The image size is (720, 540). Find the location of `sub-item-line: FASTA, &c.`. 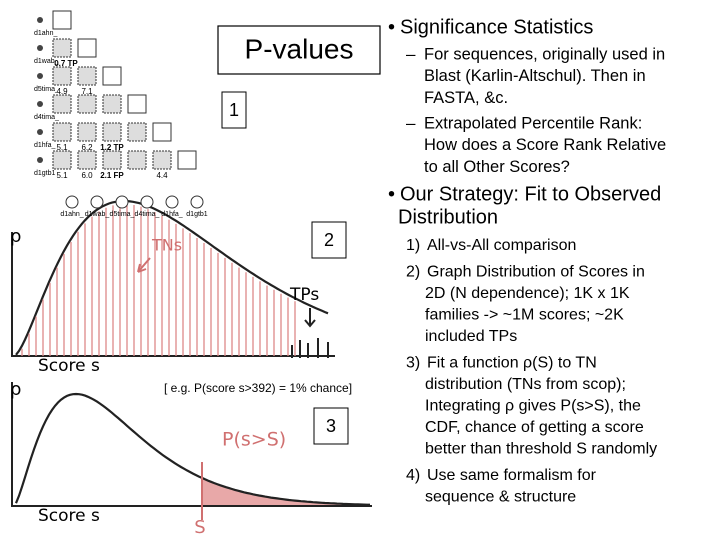

sub-item-line: FASTA, &c. is located at coordinates (466, 98).